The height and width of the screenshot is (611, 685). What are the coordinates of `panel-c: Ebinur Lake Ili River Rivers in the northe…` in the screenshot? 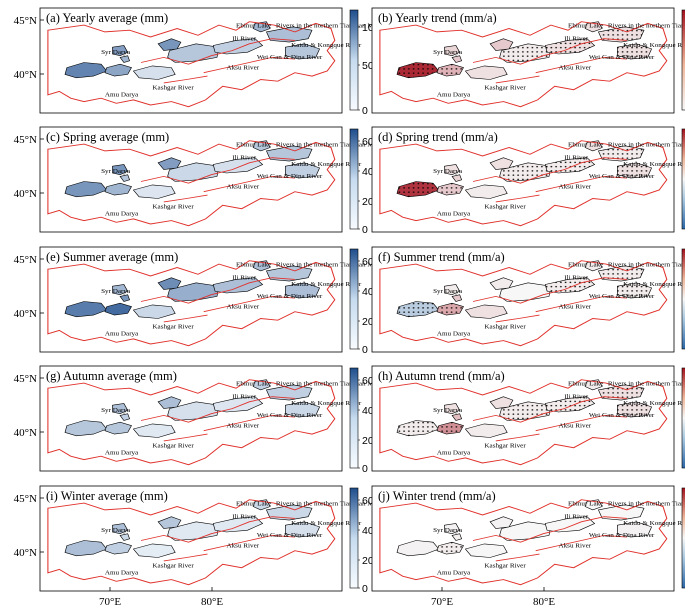 It's located at (206, 181).